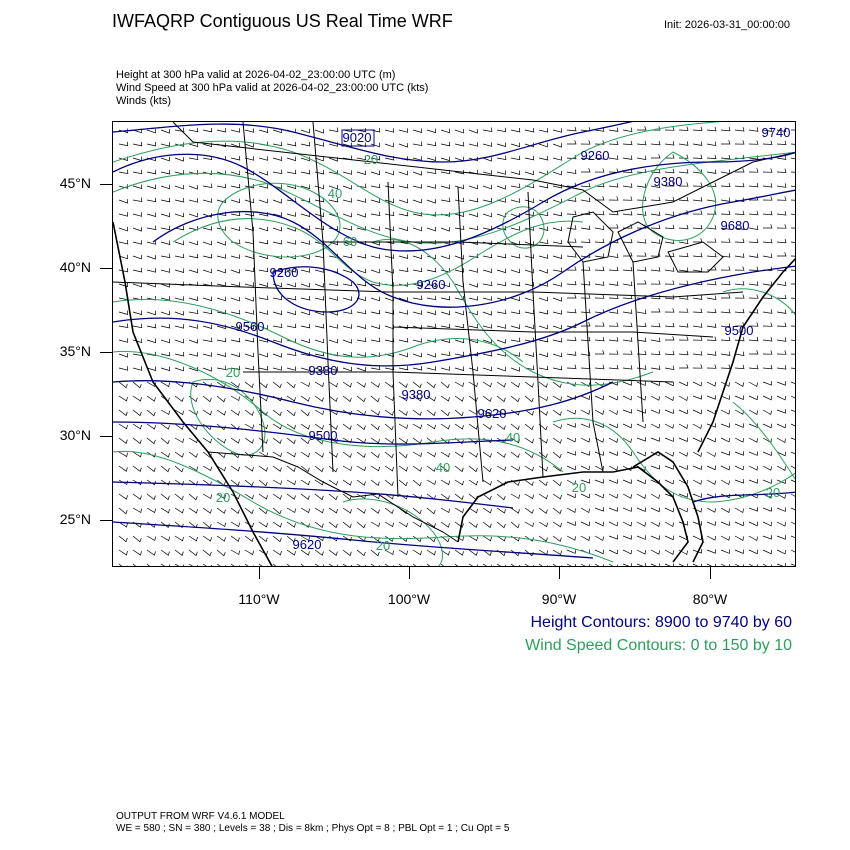  What do you see at coordinates (668, 507) in the screenshot?
I see `florida` at bounding box center [668, 507].